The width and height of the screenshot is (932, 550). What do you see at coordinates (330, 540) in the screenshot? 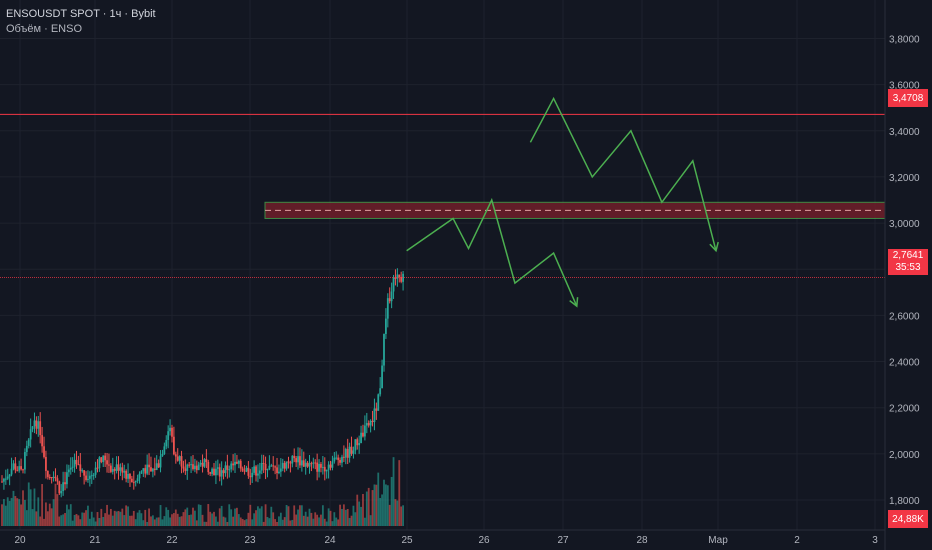
I see `time-tick-label: 24` at bounding box center [330, 540].